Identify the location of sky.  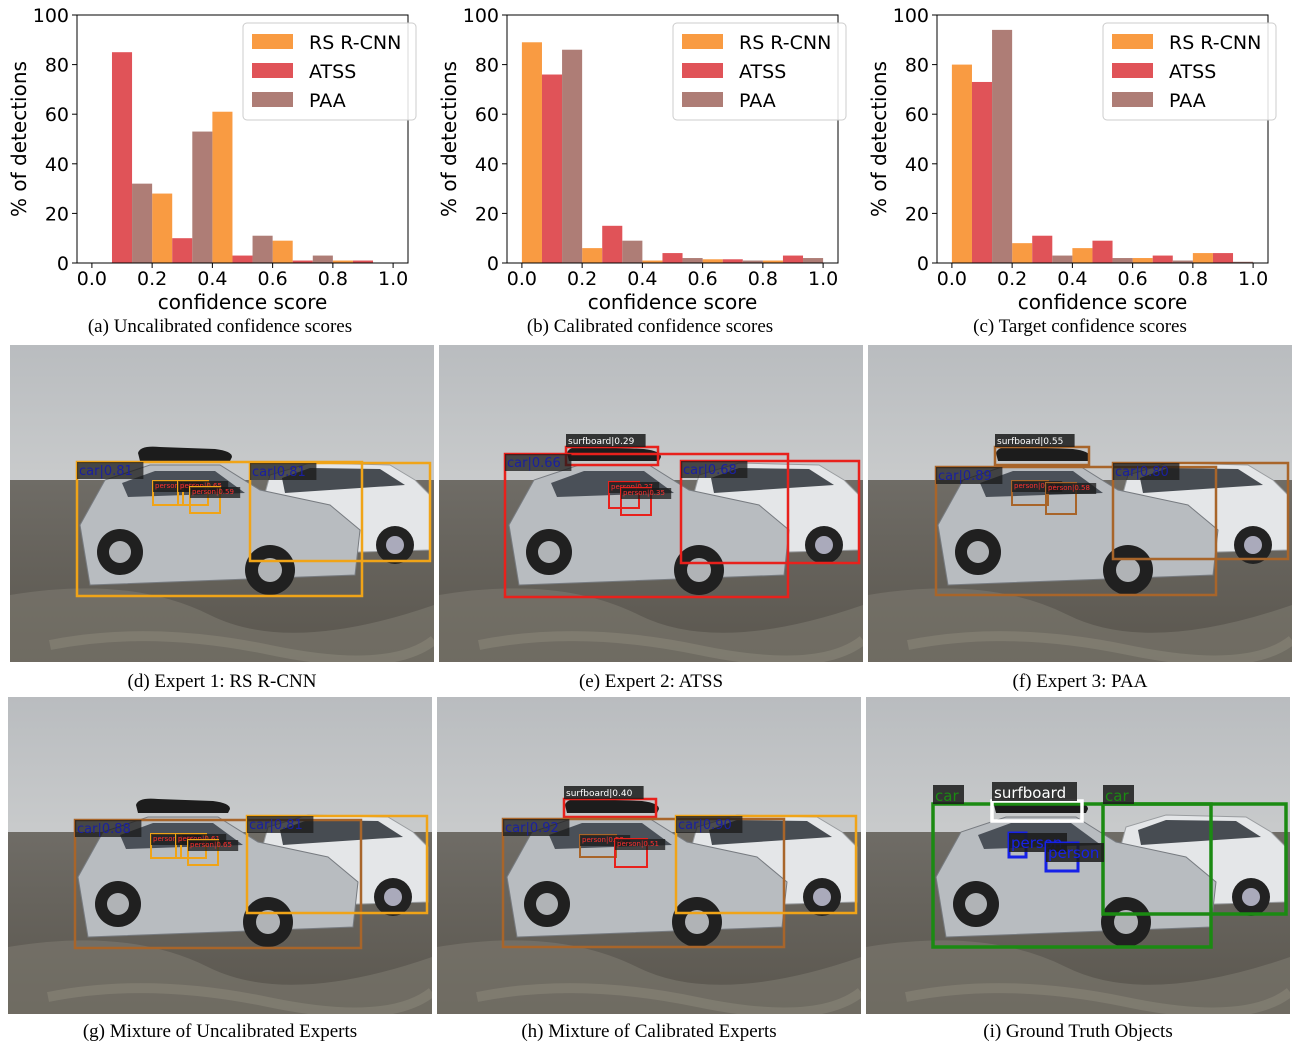
(1080, 415).